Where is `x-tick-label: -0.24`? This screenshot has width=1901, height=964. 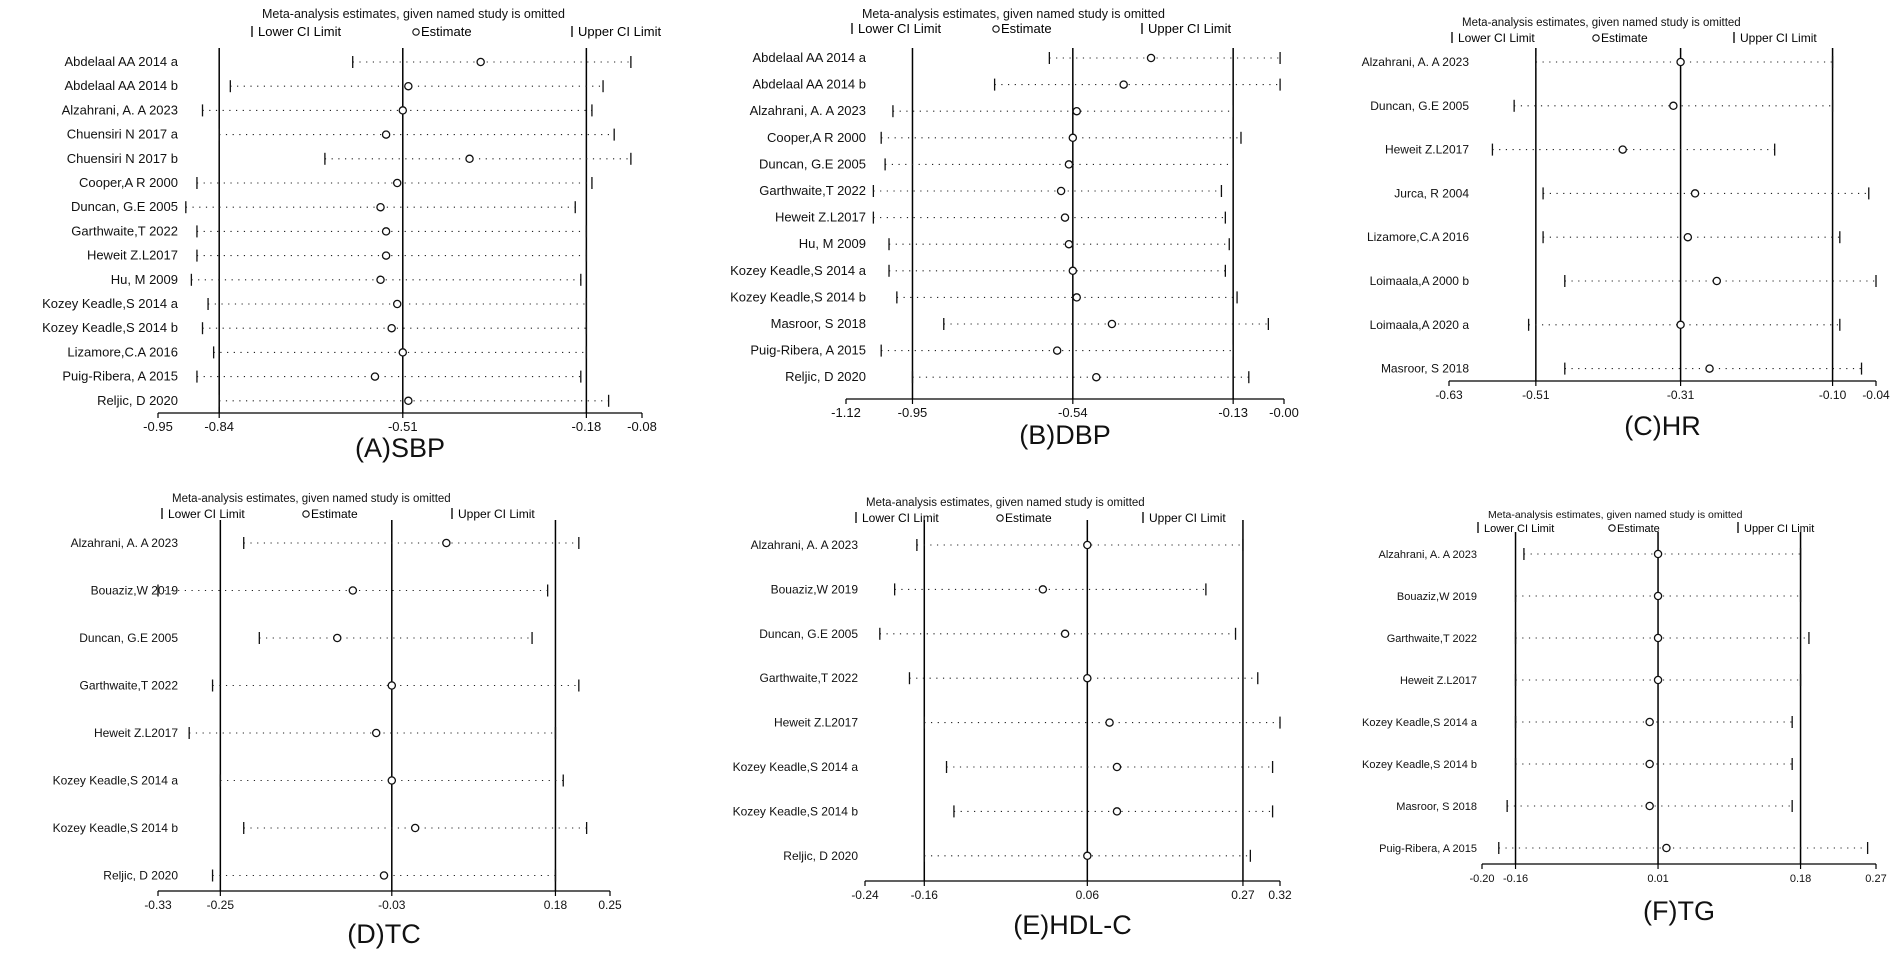
x-tick-label: -0.24 is located at coordinates (865, 895).